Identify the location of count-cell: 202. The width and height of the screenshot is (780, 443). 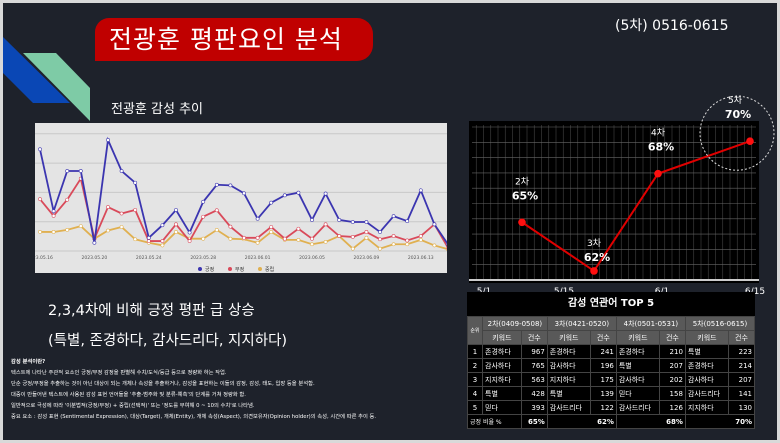
(672, 379).